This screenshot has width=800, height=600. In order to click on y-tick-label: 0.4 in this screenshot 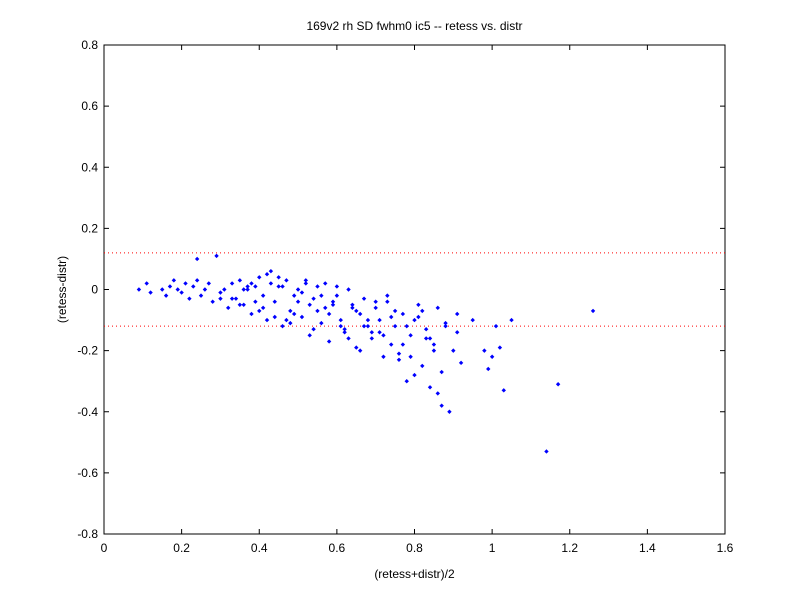, I will do `click(89, 167)`.